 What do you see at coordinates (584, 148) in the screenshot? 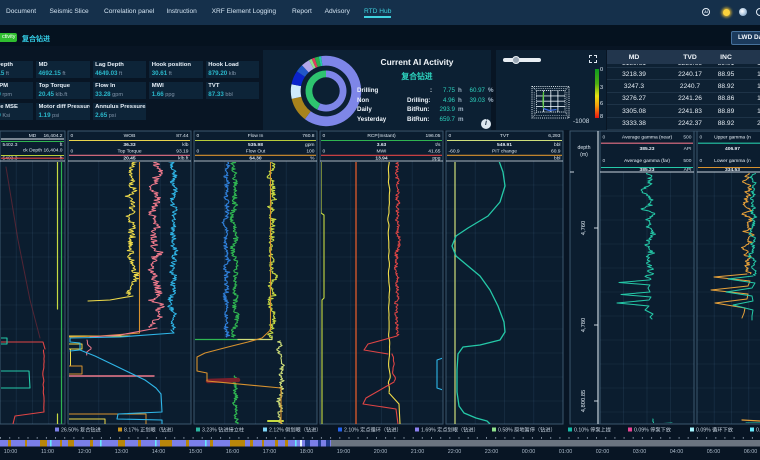
I see `svg-text: depth` at bounding box center [584, 148].